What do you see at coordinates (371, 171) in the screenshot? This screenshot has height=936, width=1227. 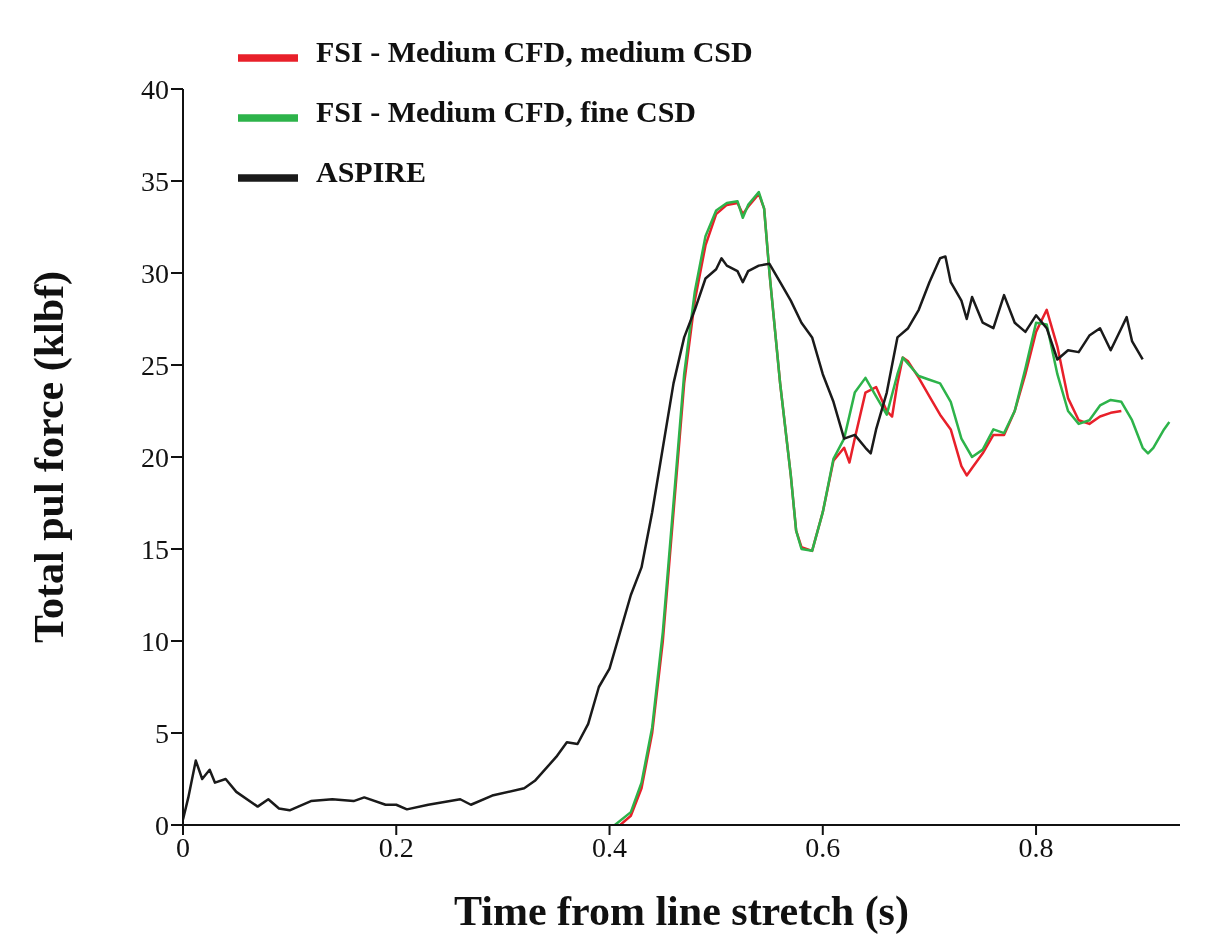 I see `legend-label: ASPIRE` at bounding box center [371, 171].